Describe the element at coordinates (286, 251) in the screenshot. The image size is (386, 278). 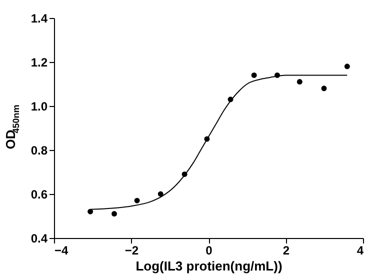
I see `x-tick-label: 2` at that location.